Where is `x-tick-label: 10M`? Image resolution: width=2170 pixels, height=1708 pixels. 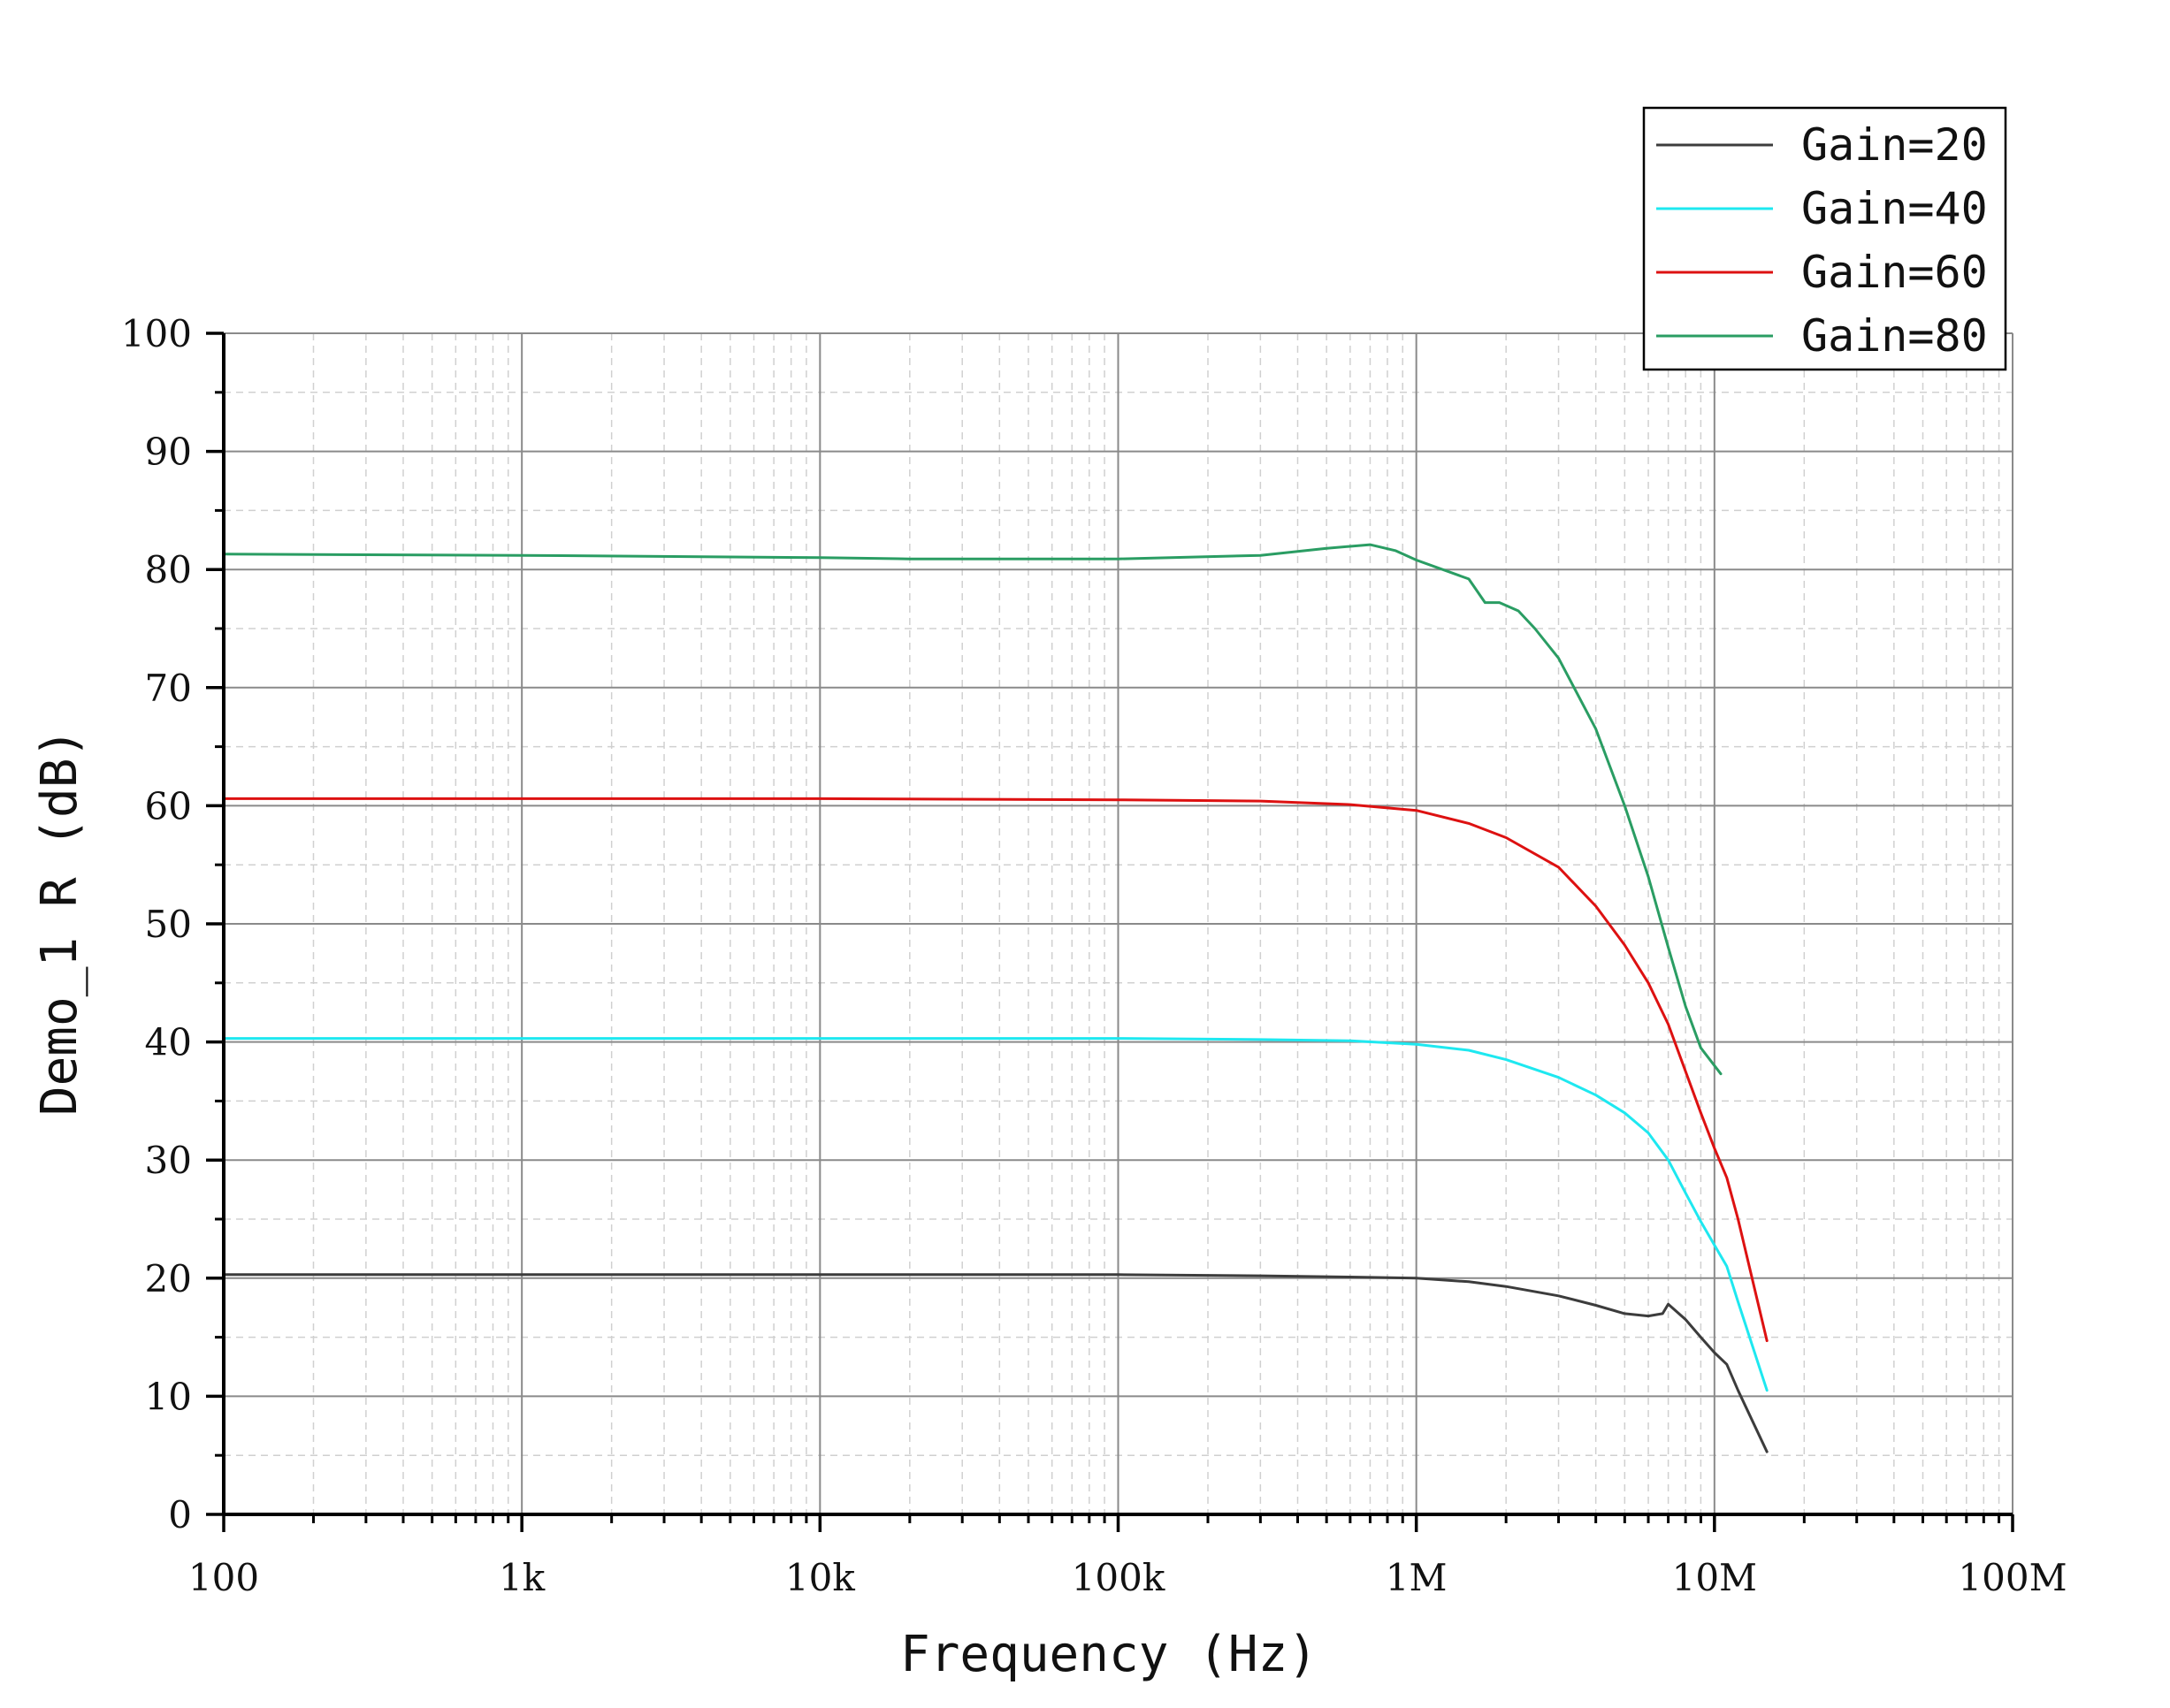
x-tick-label: 10M is located at coordinates (1714, 1577).